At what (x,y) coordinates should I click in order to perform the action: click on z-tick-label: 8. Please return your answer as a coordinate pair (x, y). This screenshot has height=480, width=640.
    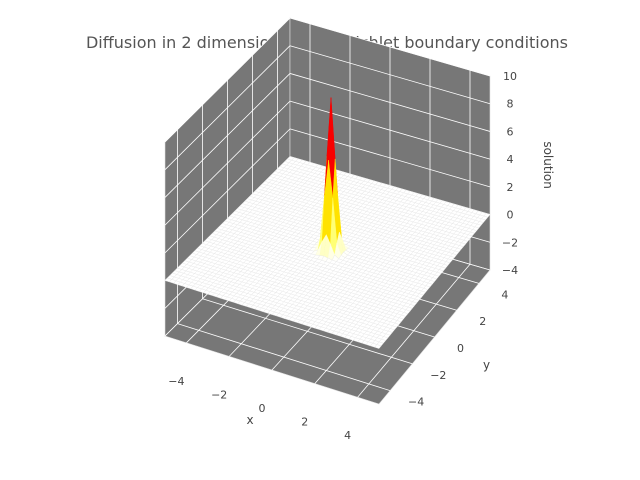
    Looking at the image, I should click on (510, 104).